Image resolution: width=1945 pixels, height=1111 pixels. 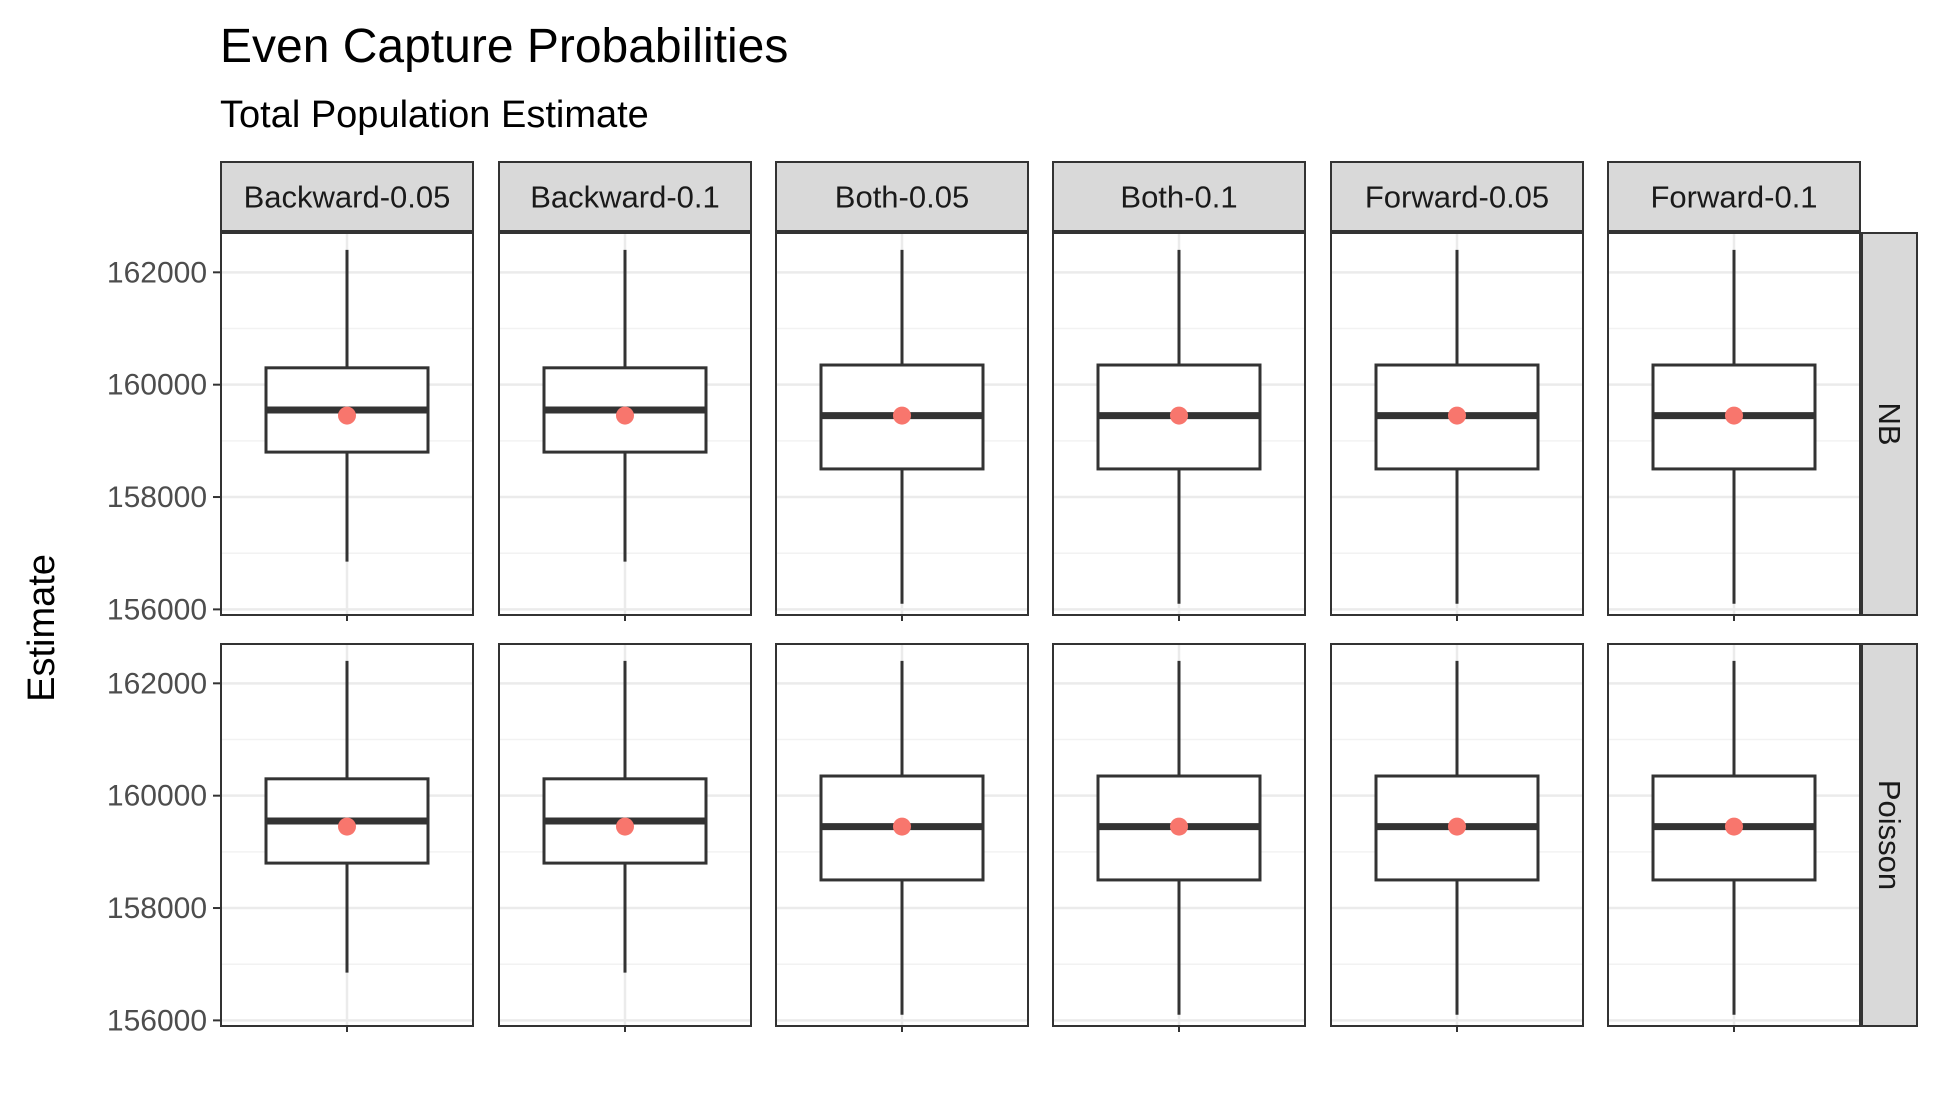 I want to click on chart-title: Even Capture Probabilities, so click(x=504, y=46).